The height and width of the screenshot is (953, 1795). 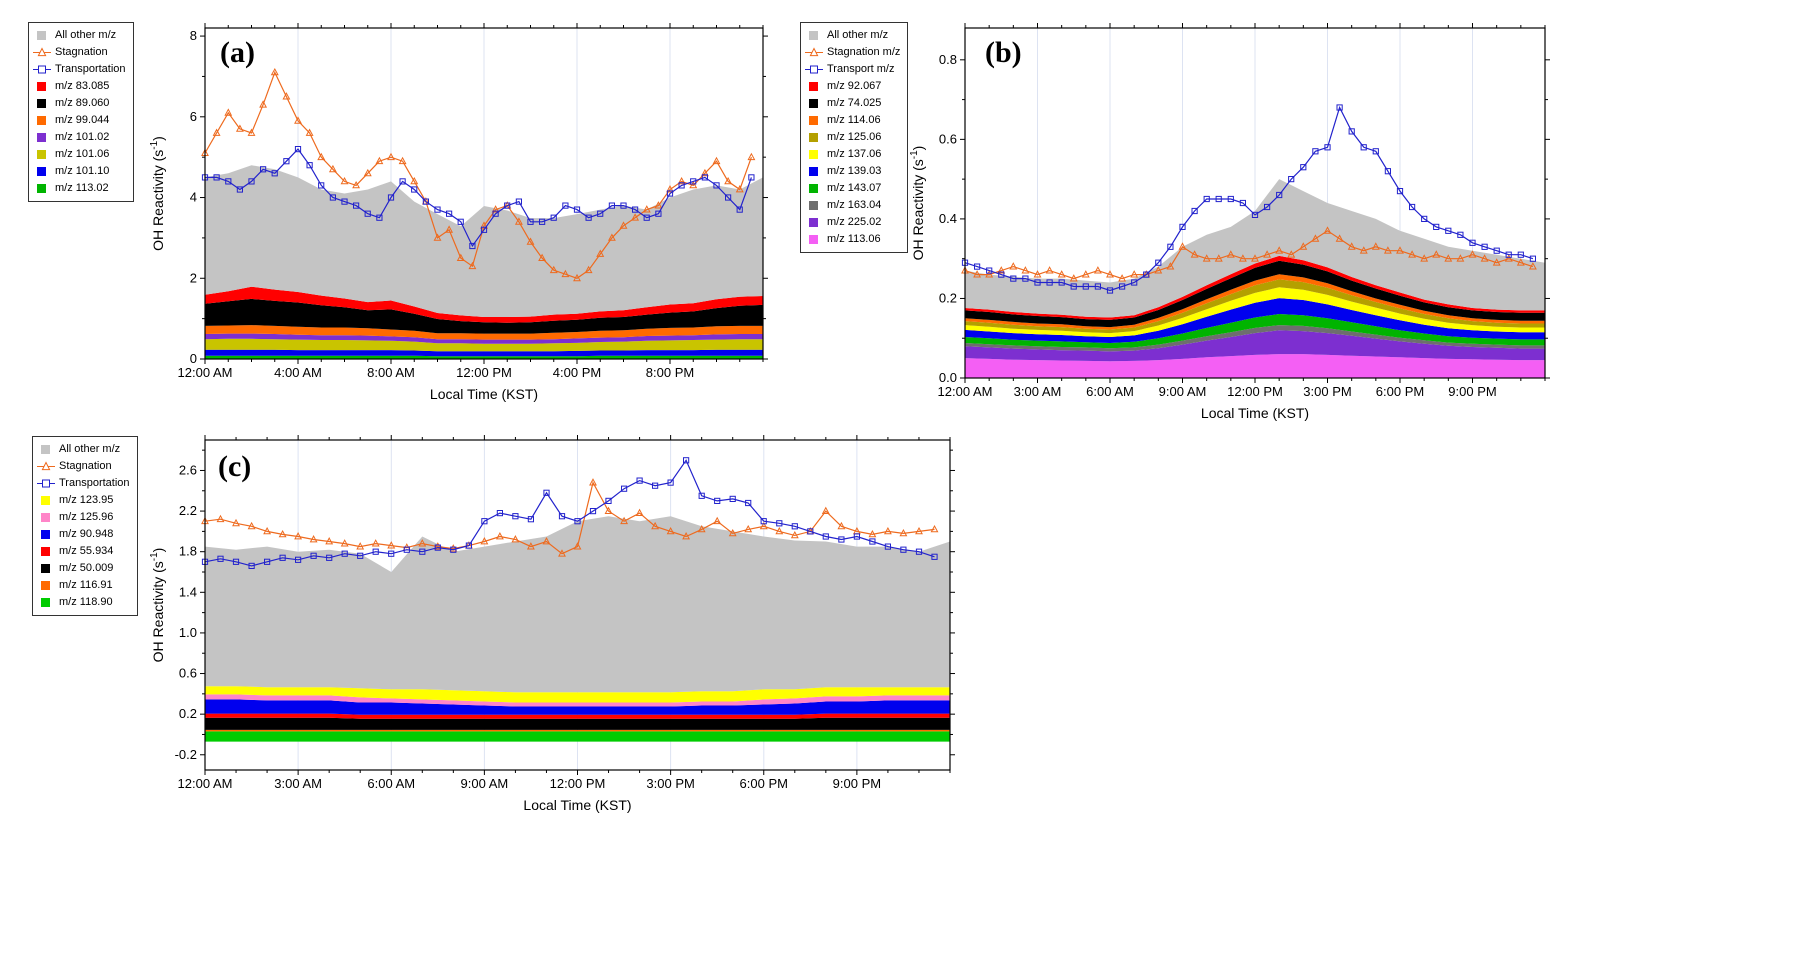 What do you see at coordinates (82, 154) in the screenshot?
I see `legend-label: m/z 101.06` at bounding box center [82, 154].